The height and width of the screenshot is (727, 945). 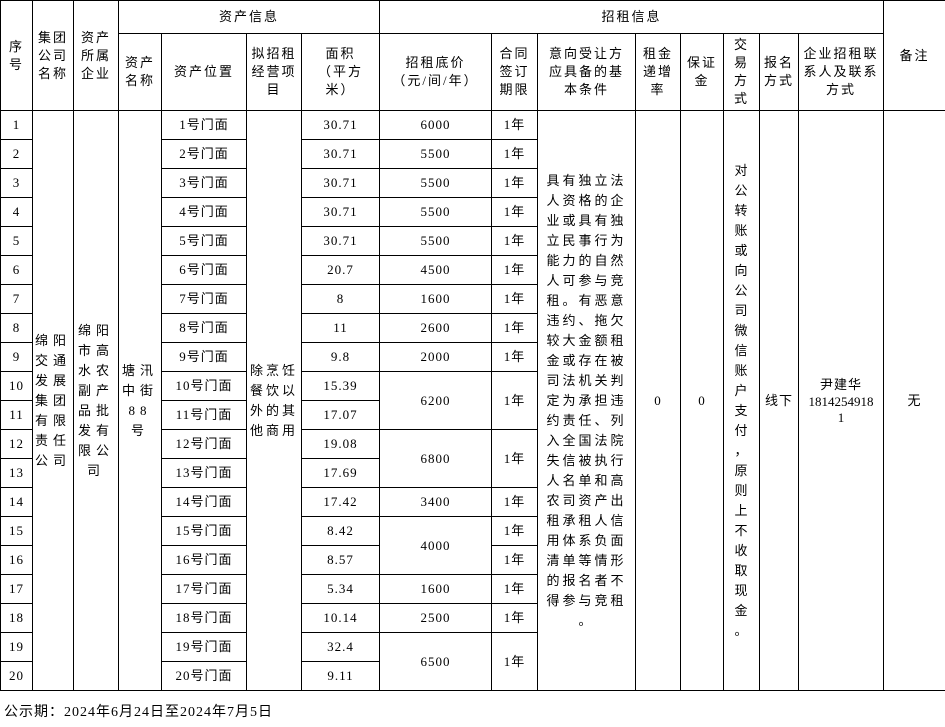 What do you see at coordinates (841, 72) in the screenshot?
I see `col-header-contact: 企业招租联 系人及联系 方式` at bounding box center [841, 72].